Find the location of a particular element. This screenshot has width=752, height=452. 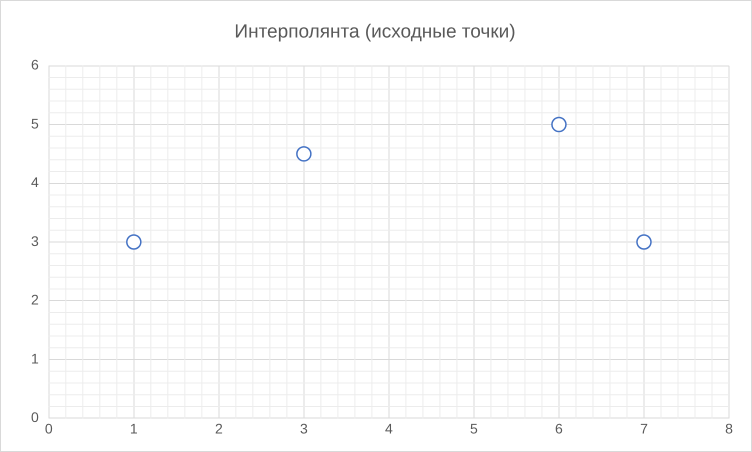

y-tick-label: 1 is located at coordinates (34, 358).